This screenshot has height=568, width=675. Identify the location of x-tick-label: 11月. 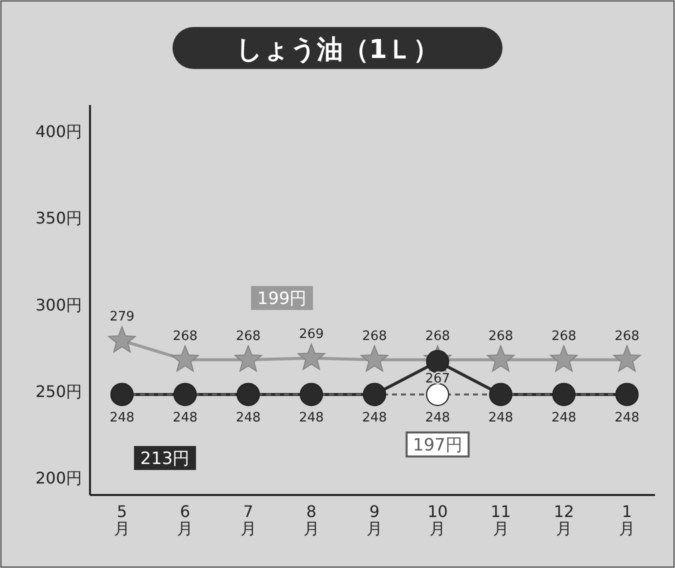
(500, 520).